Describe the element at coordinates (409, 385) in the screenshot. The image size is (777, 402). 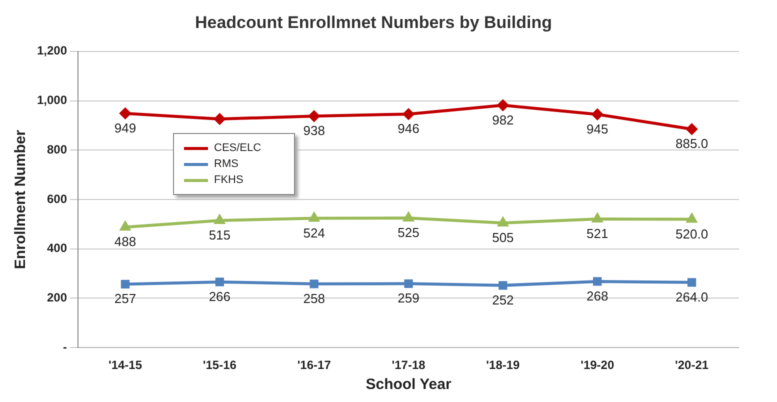
I see `x-axis-title: School Year` at that location.